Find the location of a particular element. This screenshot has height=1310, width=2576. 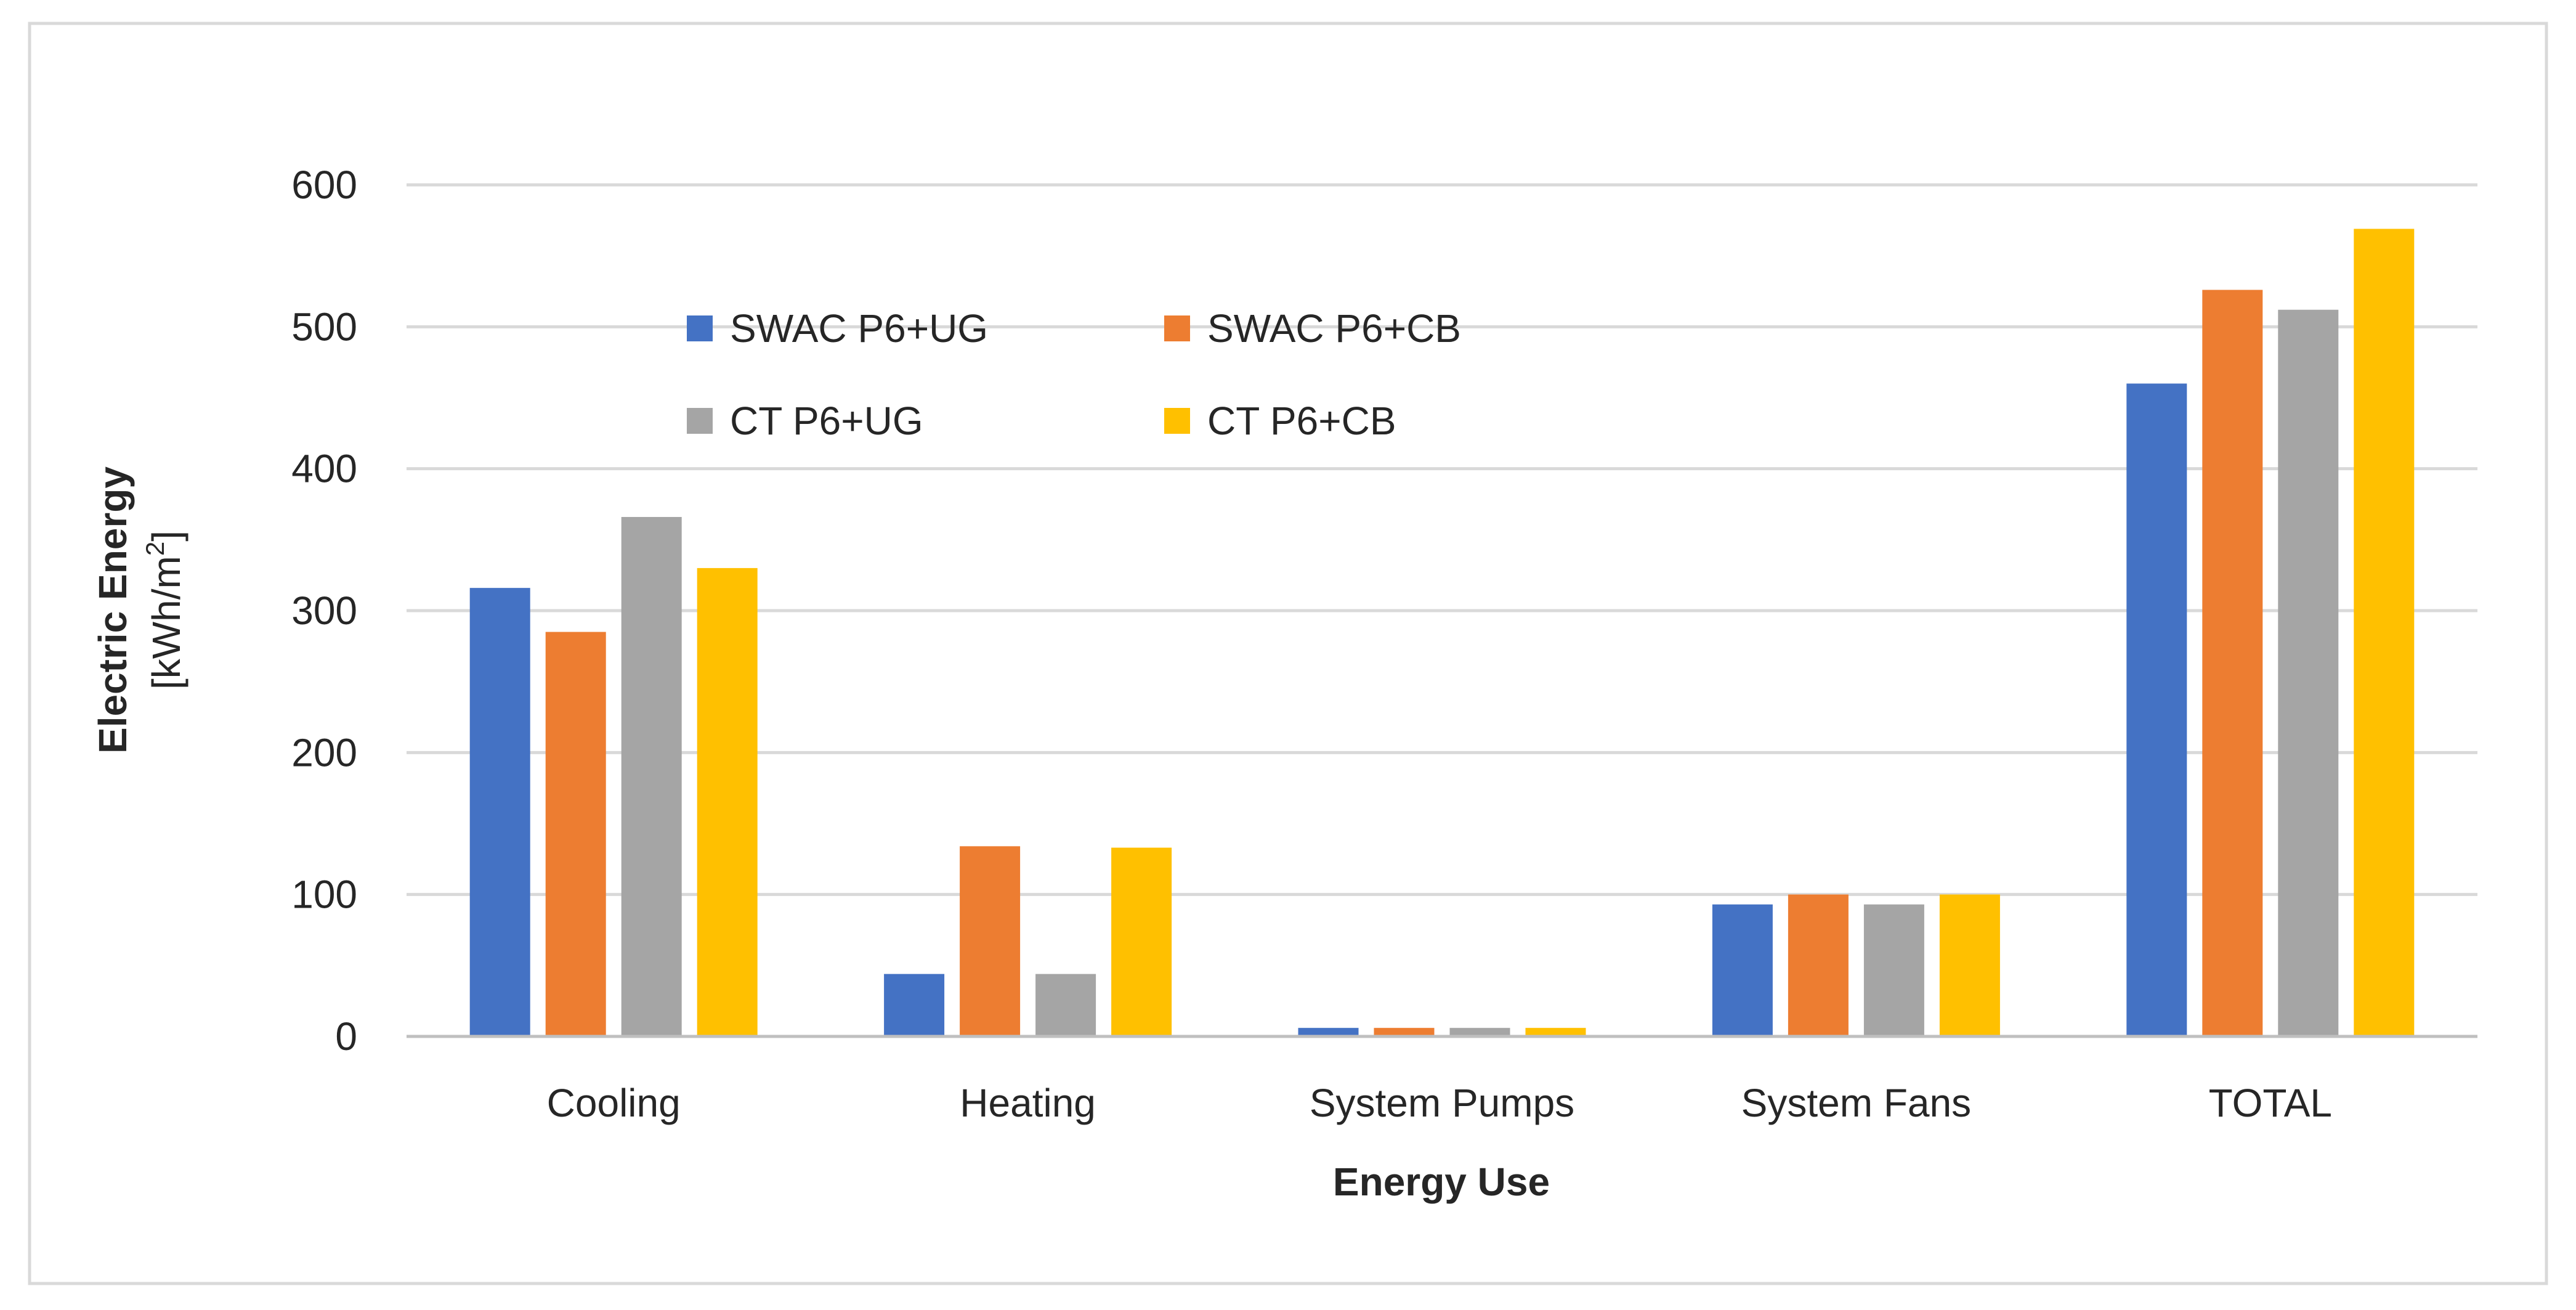

y-axis-title: Electric Energy is located at coordinates (113, 610).